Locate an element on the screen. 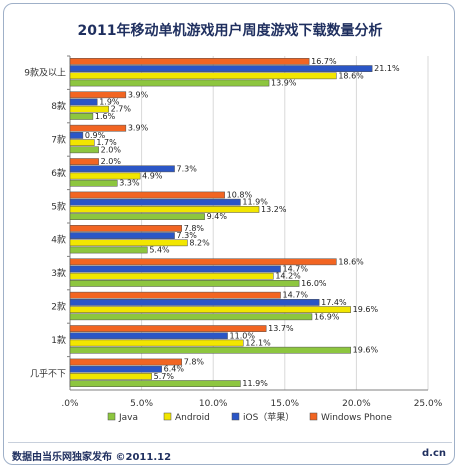  footer-source: 数据由当乐网独家发布 ©2011.12 is located at coordinates (92, 457).